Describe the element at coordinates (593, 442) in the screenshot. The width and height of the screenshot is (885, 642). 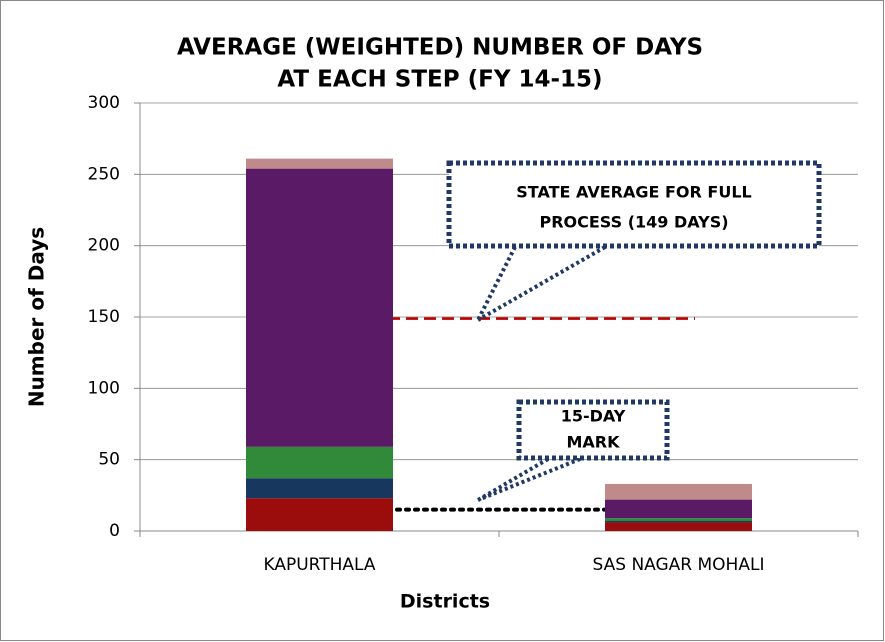
I see `annotation-text: MARK` at that location.